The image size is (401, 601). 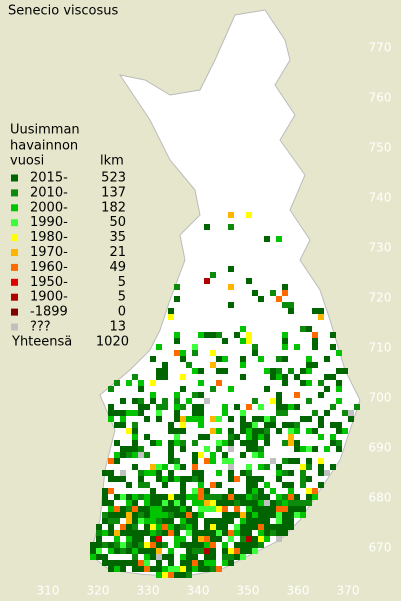 What do you see at coordinates (49, 222) in the screenshot?
I see `legend-label: 1990-` at bounding box center [49, 222].